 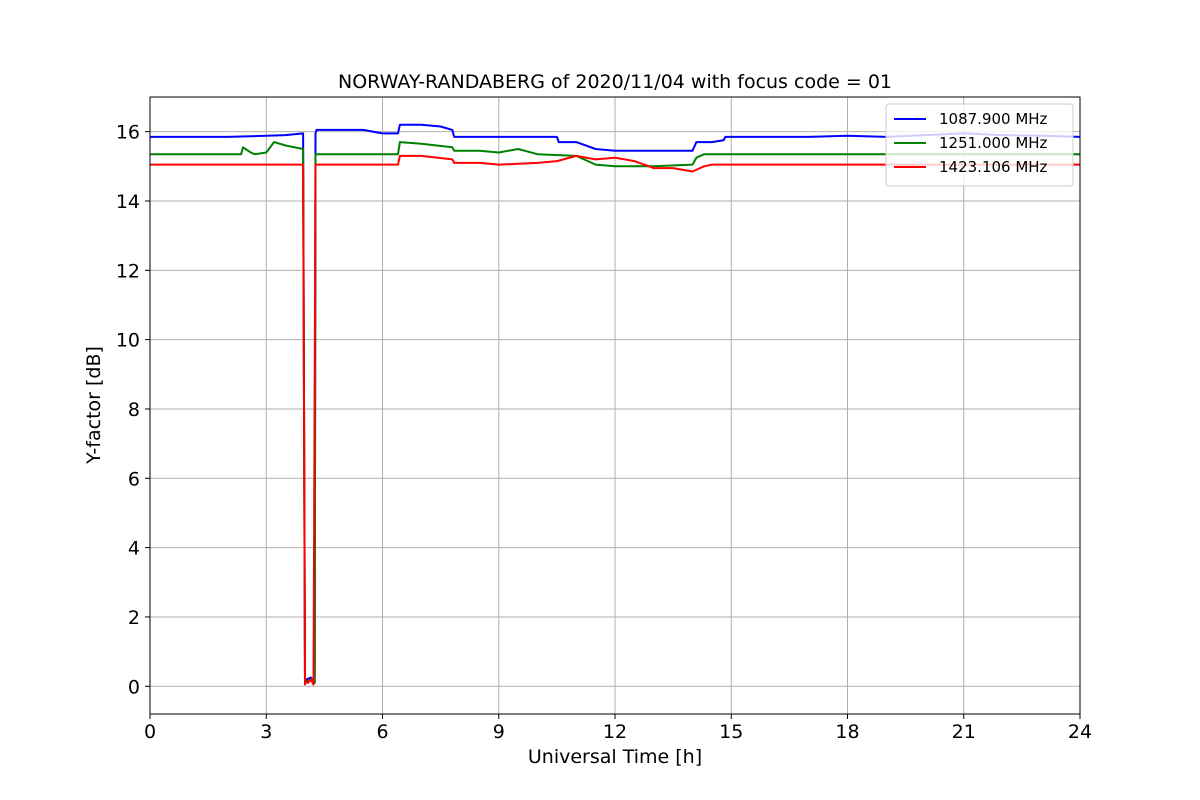 What do you see at coordinates (94, 405) in the screenshot?
I see `y-axis-label: Y-factor [dB]` at bounding box center [94, 405].